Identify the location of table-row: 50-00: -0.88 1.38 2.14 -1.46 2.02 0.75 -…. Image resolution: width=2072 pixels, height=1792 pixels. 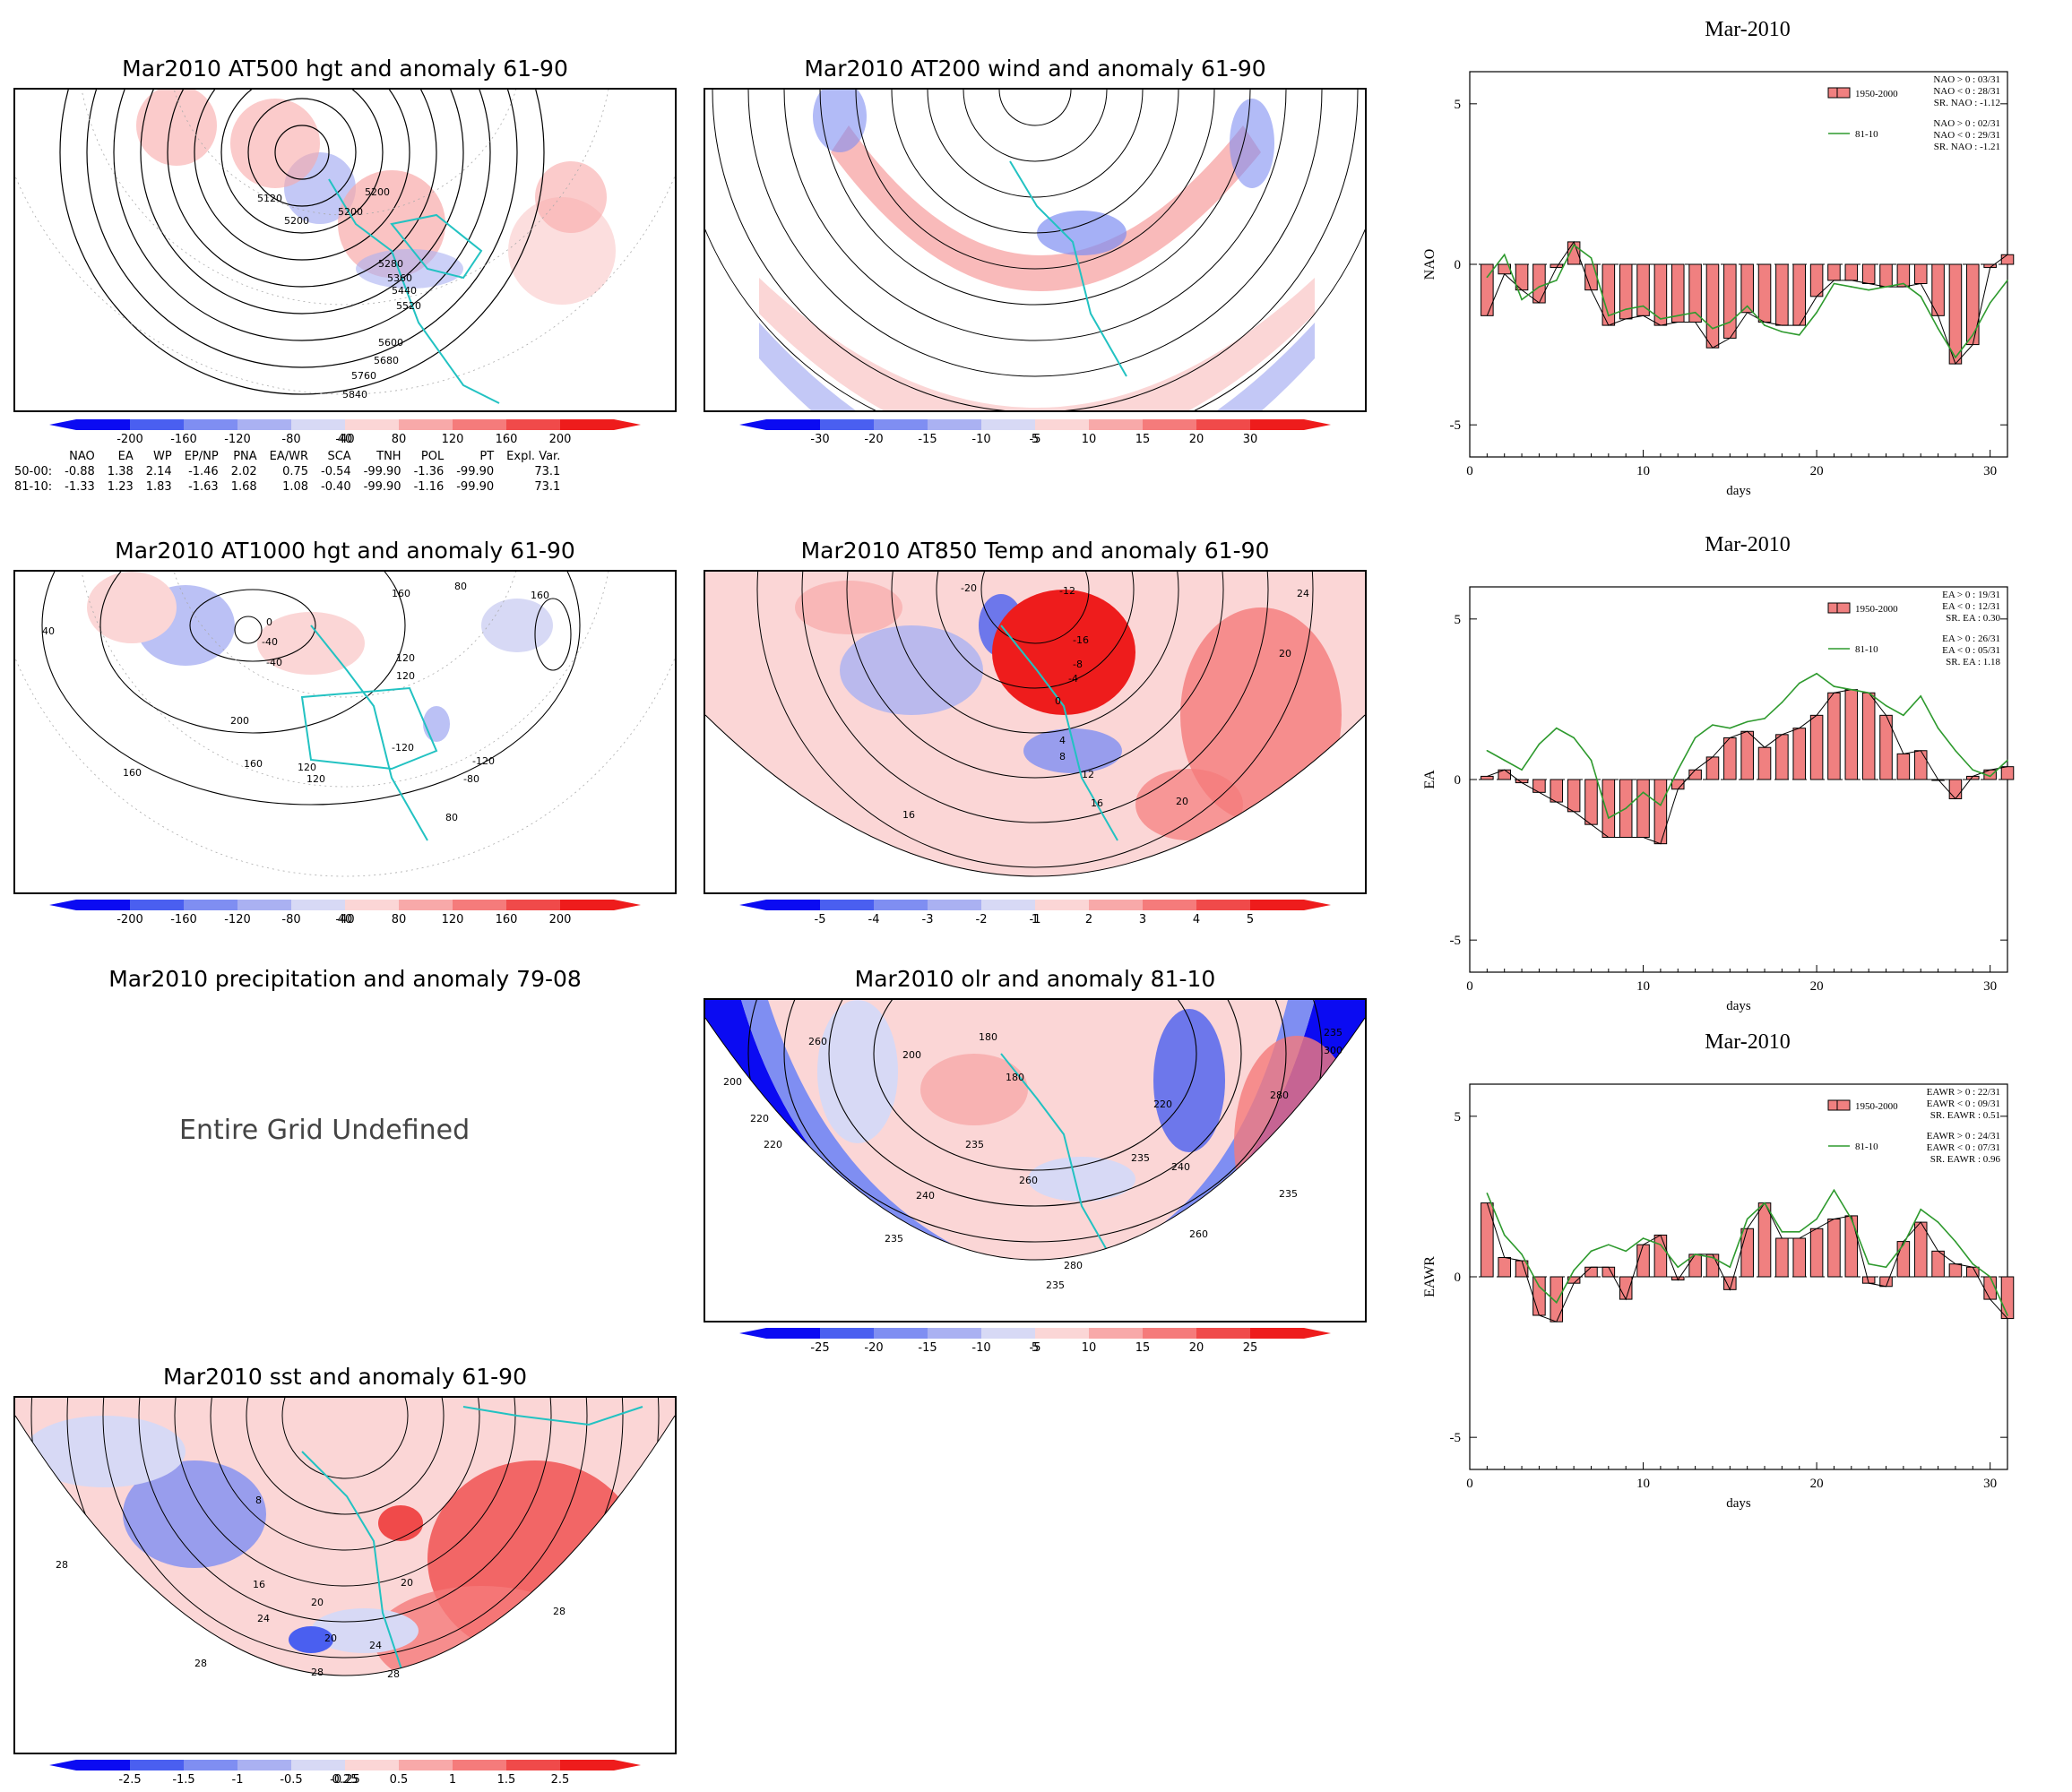
(287, 471).